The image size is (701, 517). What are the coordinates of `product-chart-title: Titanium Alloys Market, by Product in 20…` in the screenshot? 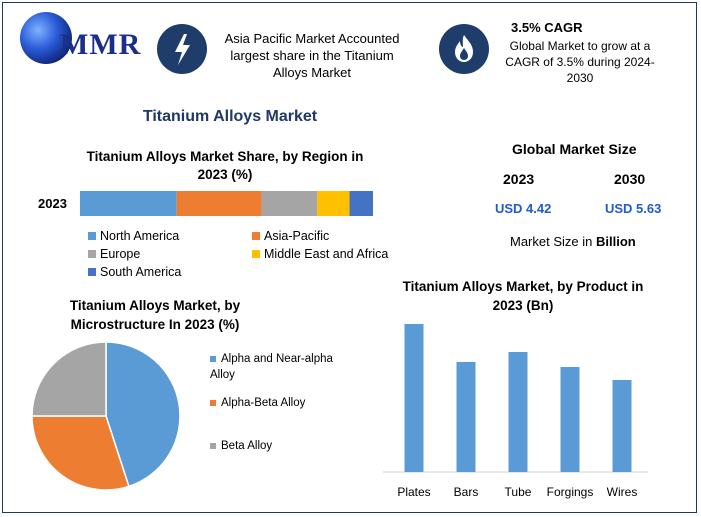 It's located at (523, 296).